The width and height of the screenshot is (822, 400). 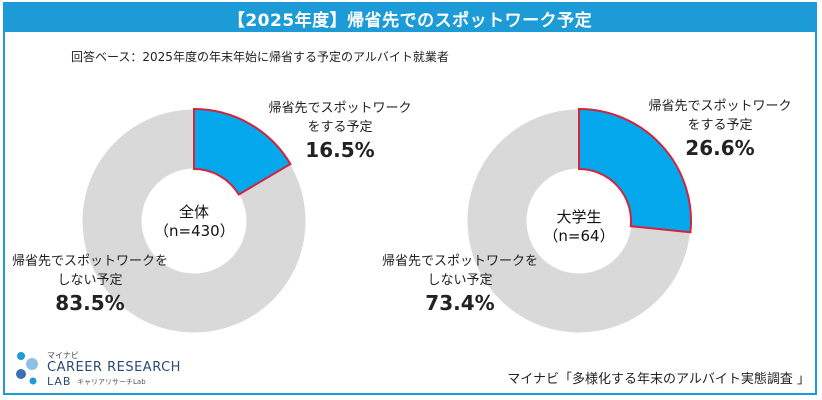 I want to click on source-note: マイナビ「多様化する年末のアルバイト実態調査 」, so click(x=658, y=379).